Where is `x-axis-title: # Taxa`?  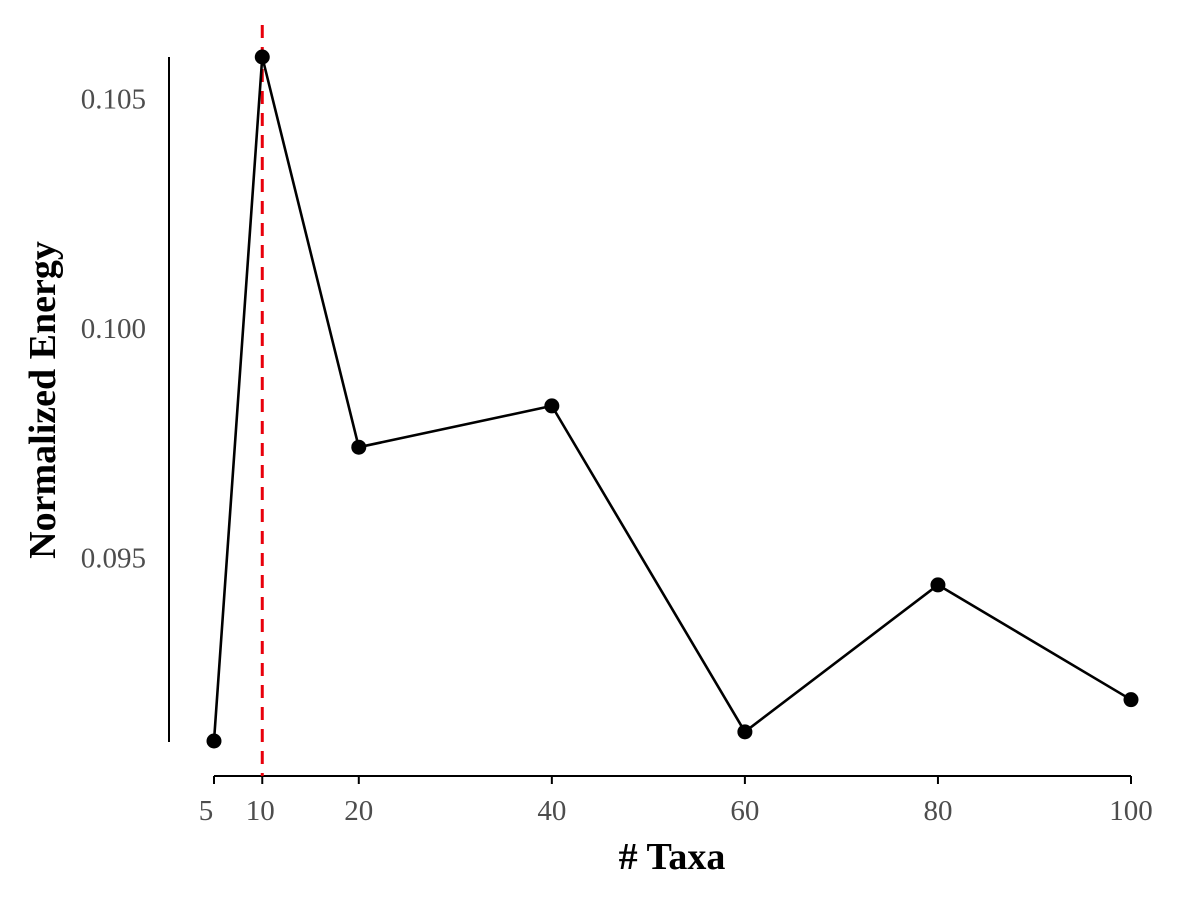
x-axis-title: # Taxa is located at coordinates (672, 857).